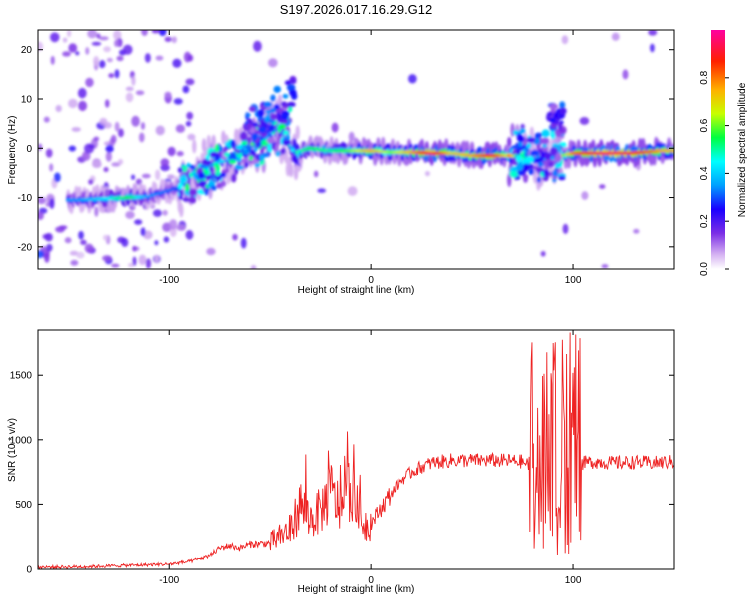  I want to click on colorbar-tick-label: 0.6, so click(704, 125).